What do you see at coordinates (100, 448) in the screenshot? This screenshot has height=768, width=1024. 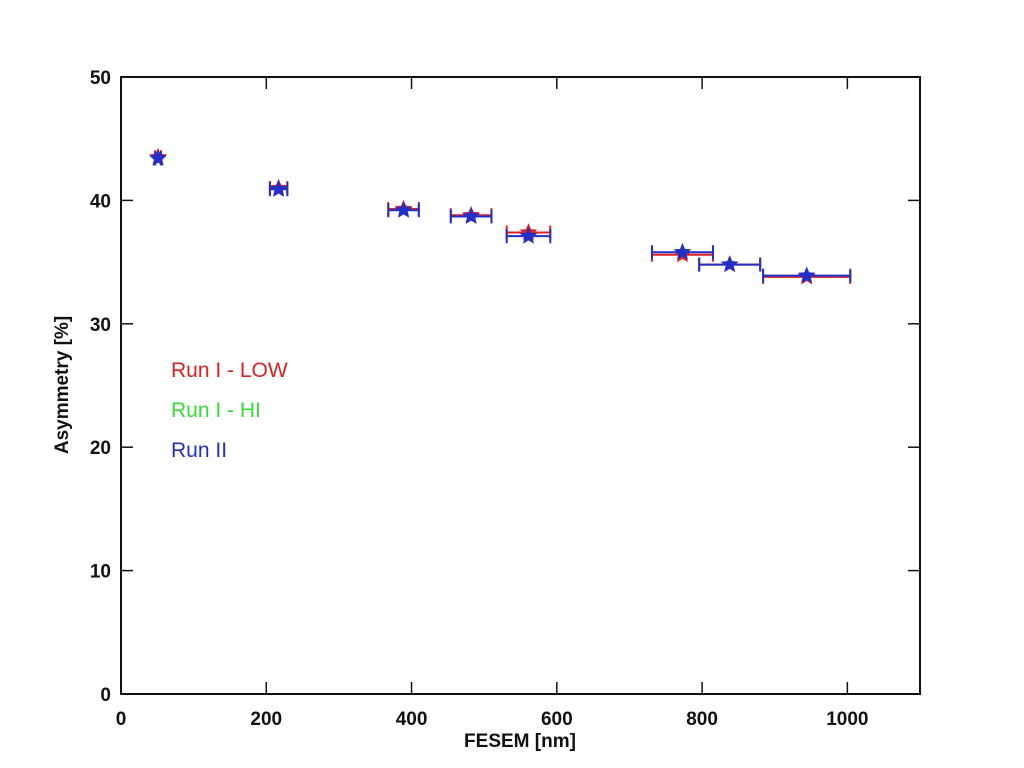 I see `y-tick-label: 20` at bounding box center [100, 448].